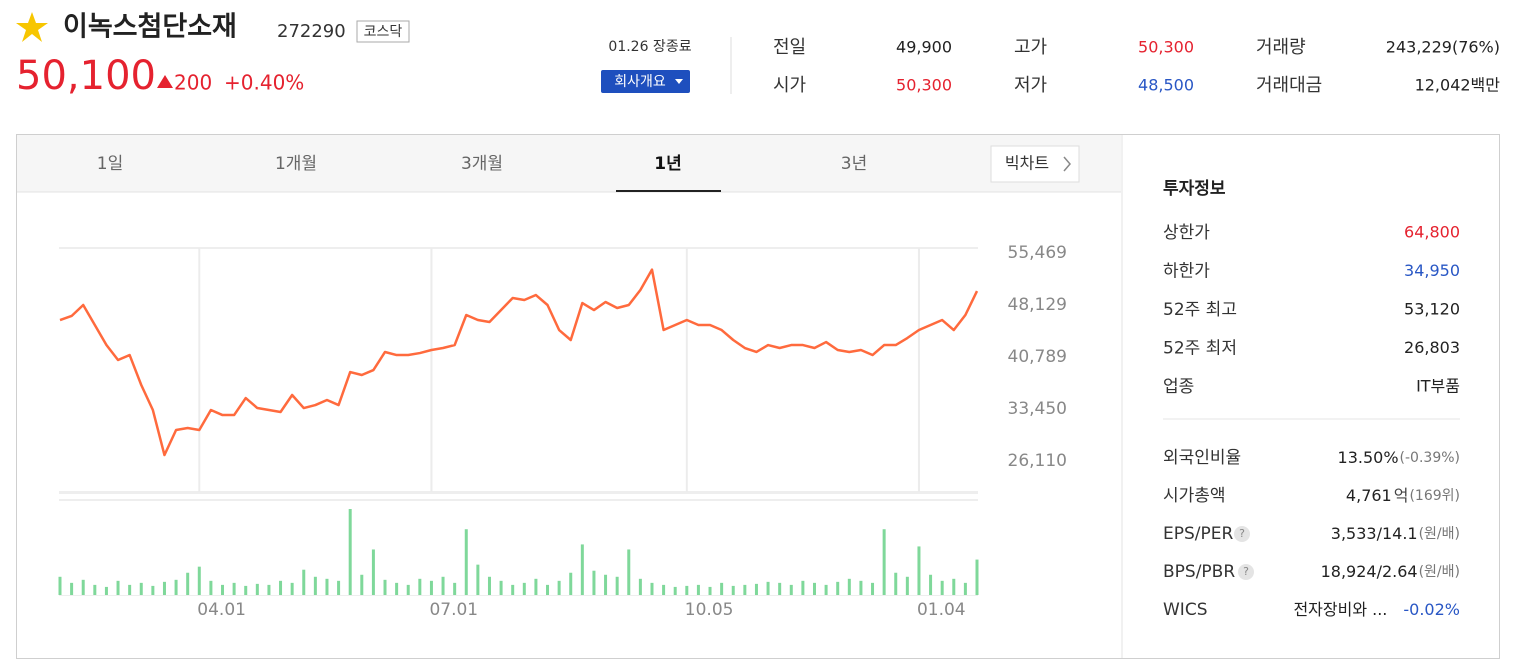 Image resolution: width=1515 pixels, height=662 pixels. What do you see at coordinates (86, 76) in the screenshot?
I see `price: 50,100` at bounding box center [86, 76].